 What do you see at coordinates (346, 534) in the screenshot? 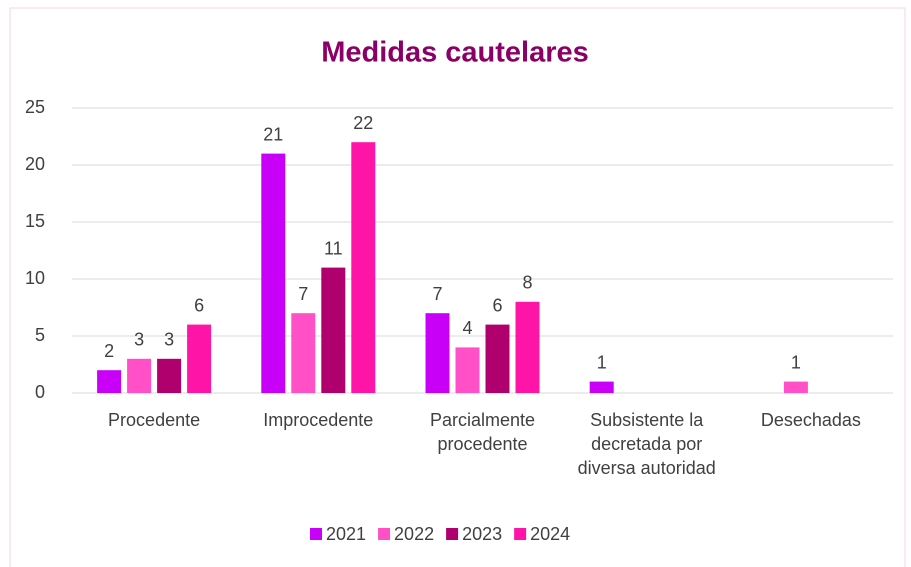
I see `legend-label: 2021` at bounding box center [346, 534].